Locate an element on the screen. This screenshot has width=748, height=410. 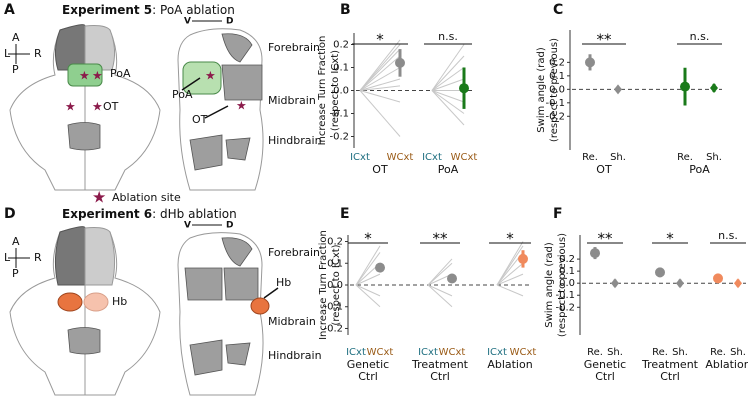
compass-anterior: A is located at coordinates (16, 37).